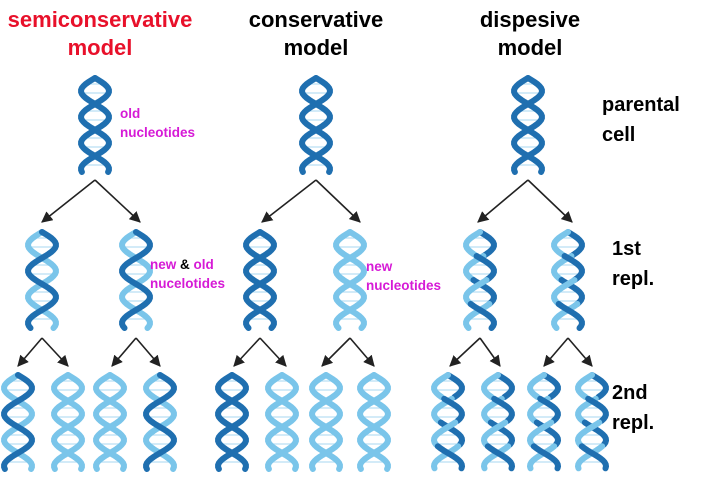 The image size is (706, 482). What do you see at coordinates (30, 352) in the screenshot?
I see `arrow-second-0-left` at bounding box center [30, 352].